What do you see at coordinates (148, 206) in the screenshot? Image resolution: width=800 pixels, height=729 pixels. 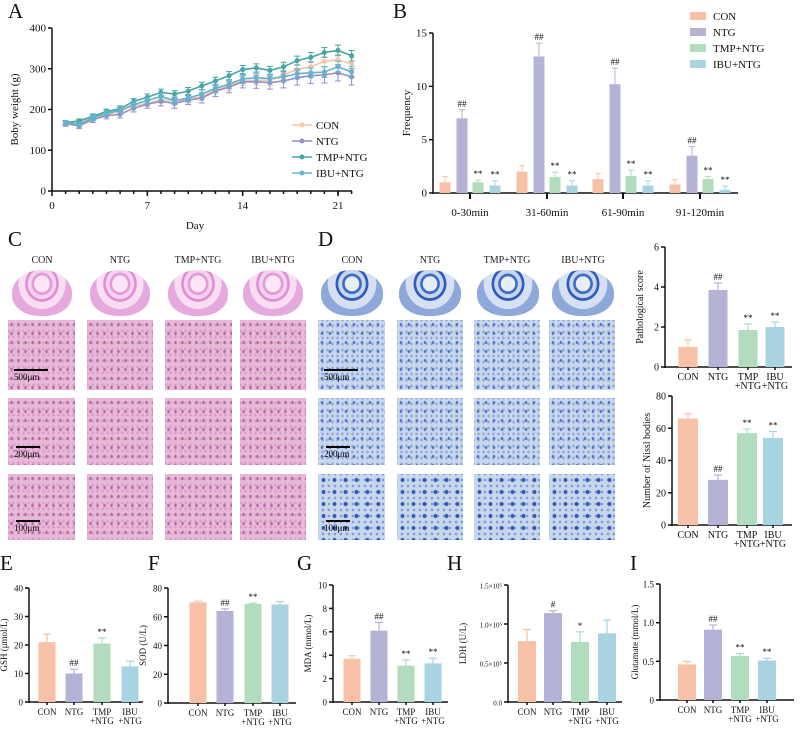 I see `x-tick-label: 7` at bounding box center [148, 206].